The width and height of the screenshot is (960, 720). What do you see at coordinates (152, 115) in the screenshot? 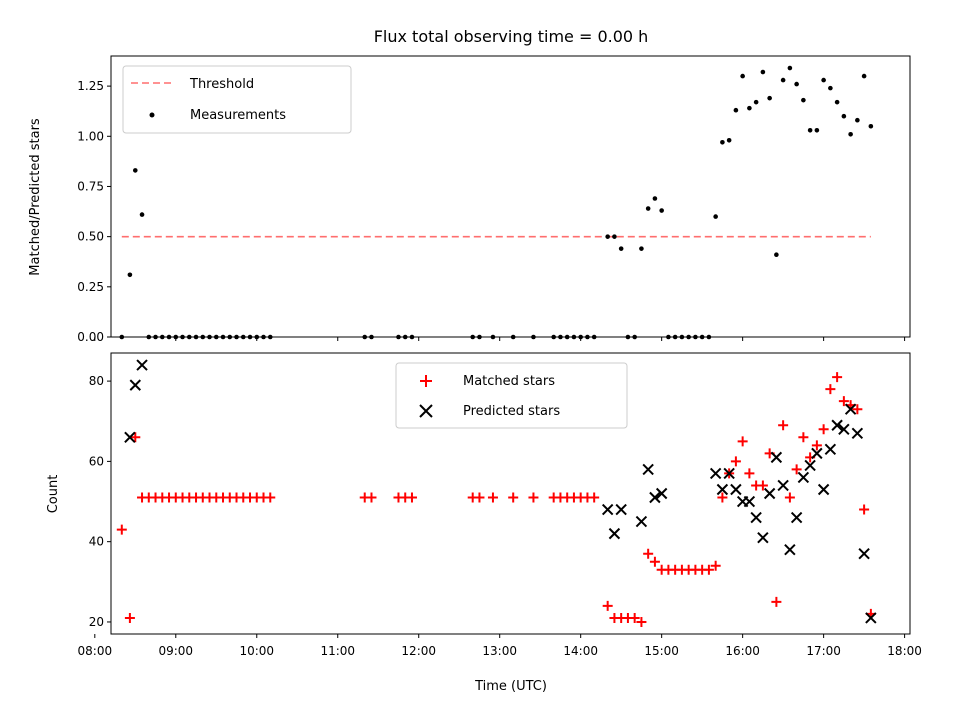
I see `legend-measurements-swatch` at bounding box center [152, 115].